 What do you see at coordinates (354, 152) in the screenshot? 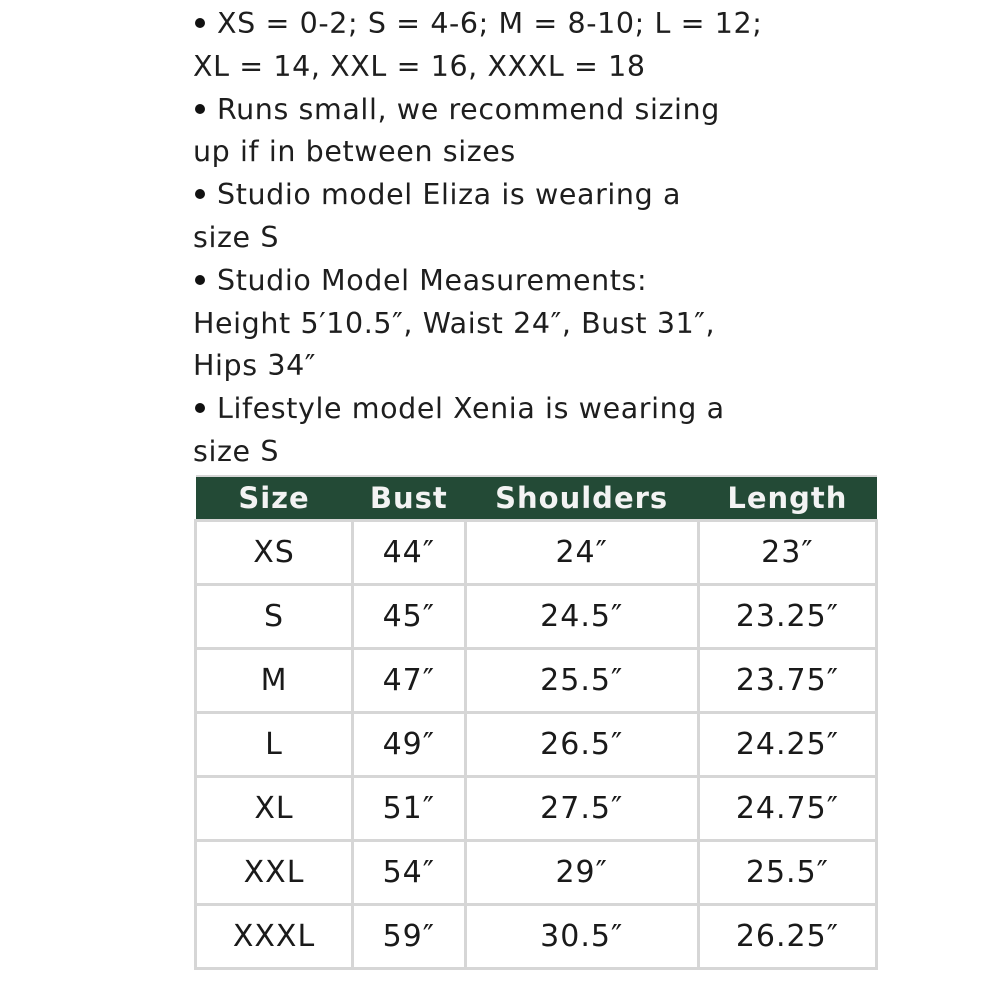
I see `note-text: up if in between sizes` at bounding box center [354, 152].